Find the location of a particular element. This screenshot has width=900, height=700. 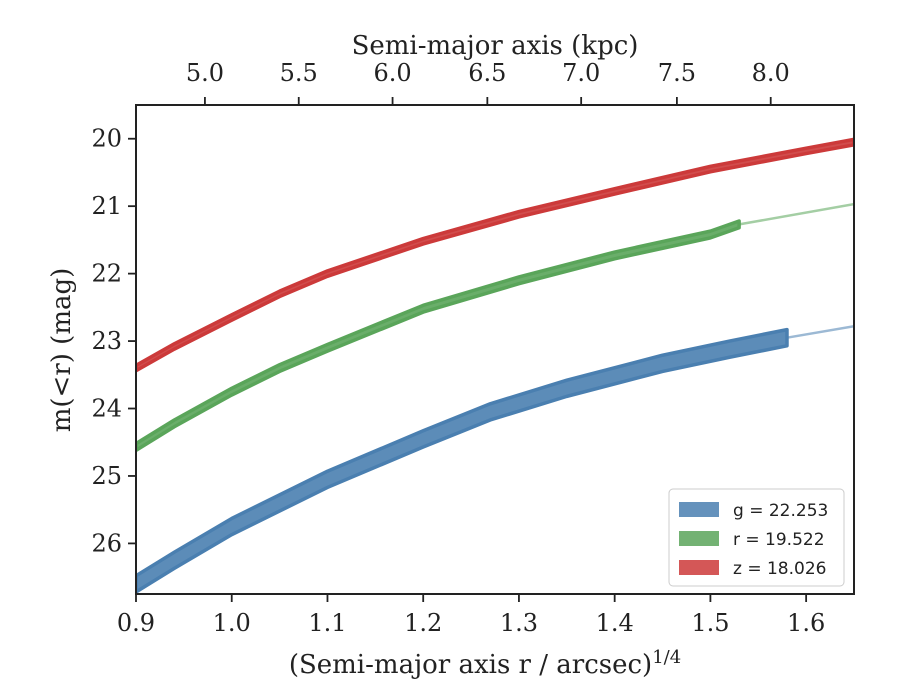

top-x-axis-title: Semi-major axis (kpc) is located at coordinates (495, 46).